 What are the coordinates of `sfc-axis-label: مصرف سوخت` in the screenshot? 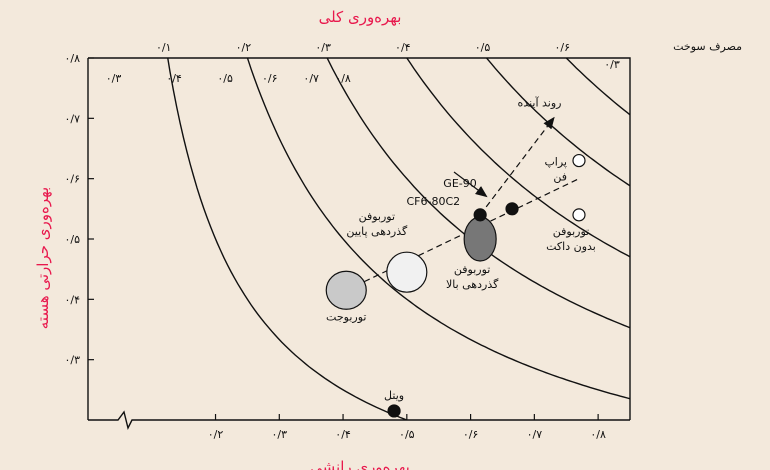 It's located at (707, 46).